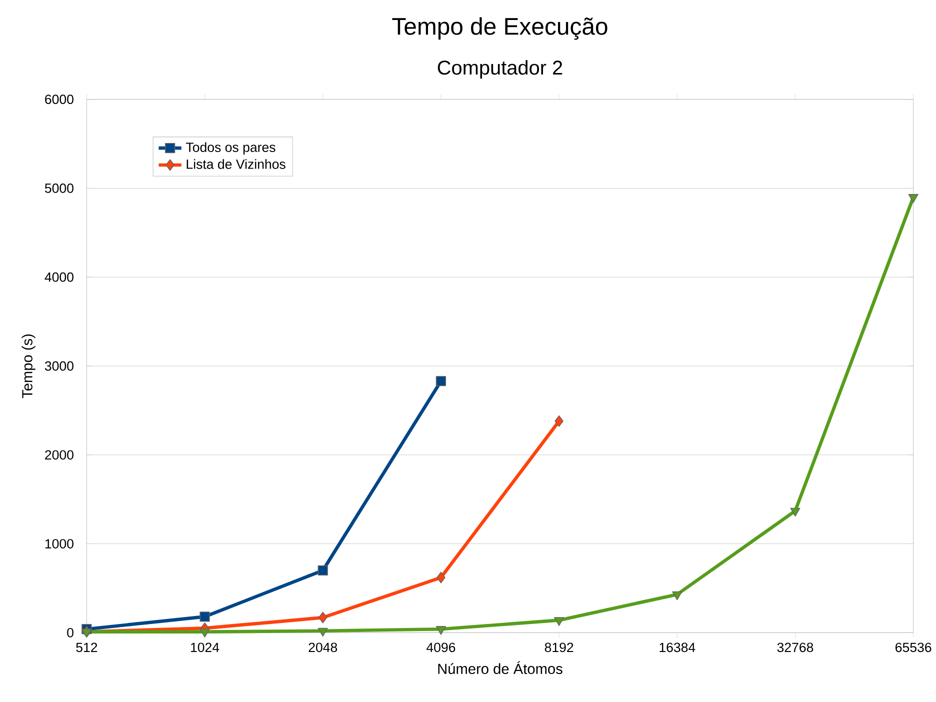 This screenshot has height=702, width=936. I want to click on chart-title: Tempo de Execução, so click(500, 28).